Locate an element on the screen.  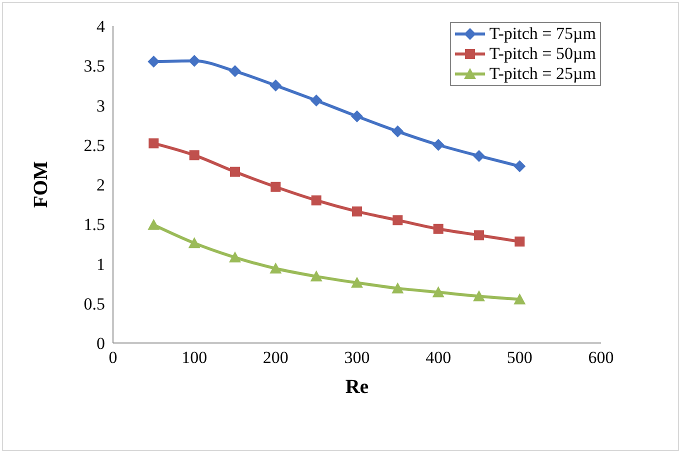
x-tick-label: 200 is located at coordinates (275, 358).